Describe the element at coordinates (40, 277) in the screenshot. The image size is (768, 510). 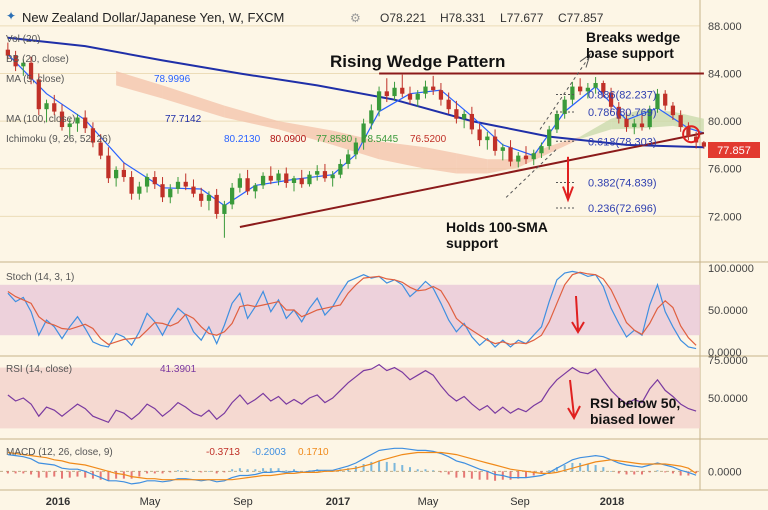
I see `legend-stoch: Stoch (14, 3, 1)` at that location.